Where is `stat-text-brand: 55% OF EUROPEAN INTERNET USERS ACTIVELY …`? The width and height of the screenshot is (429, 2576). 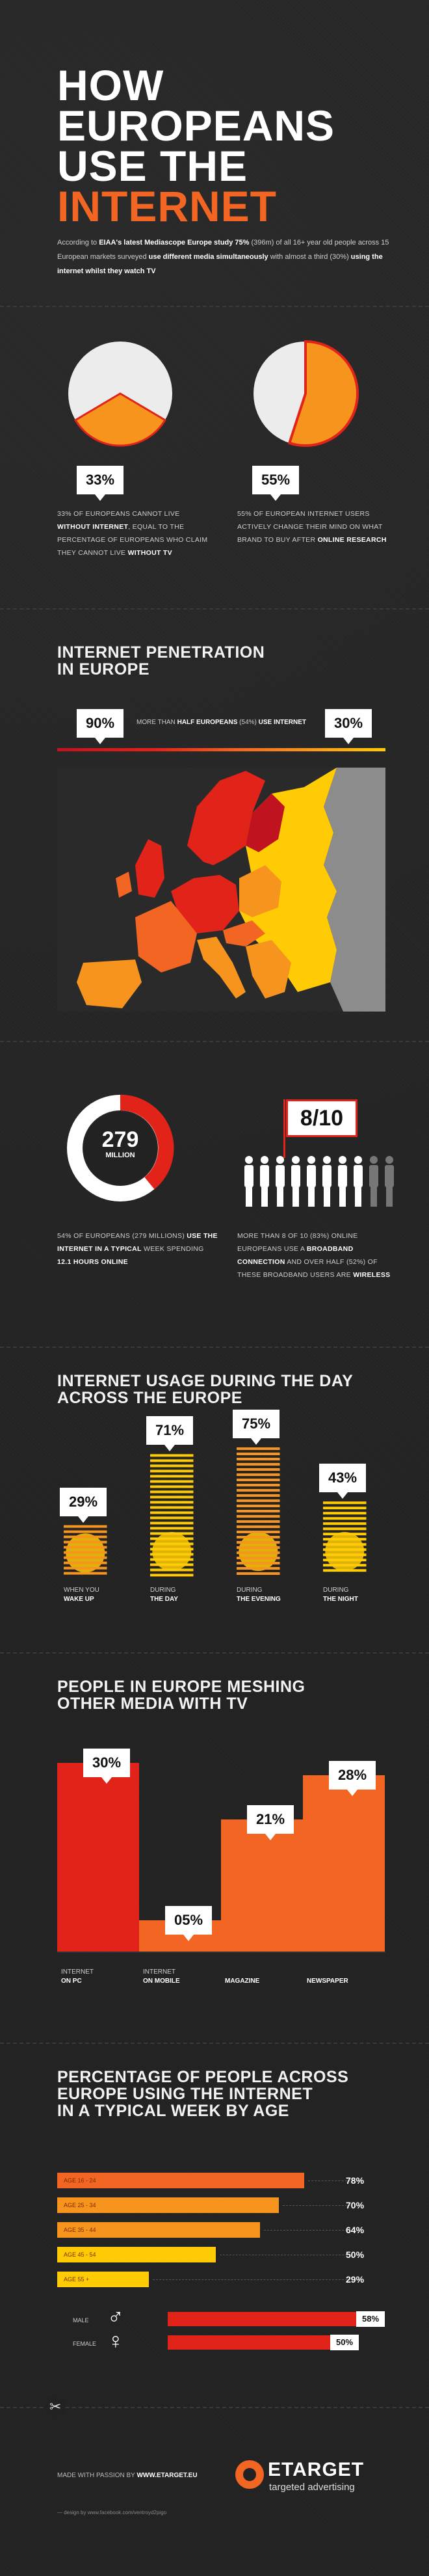 stat-text-brand: 55% OF EUROPEAN INTERNET USERS ACTIVELY … is located at coordinates (312, 527).